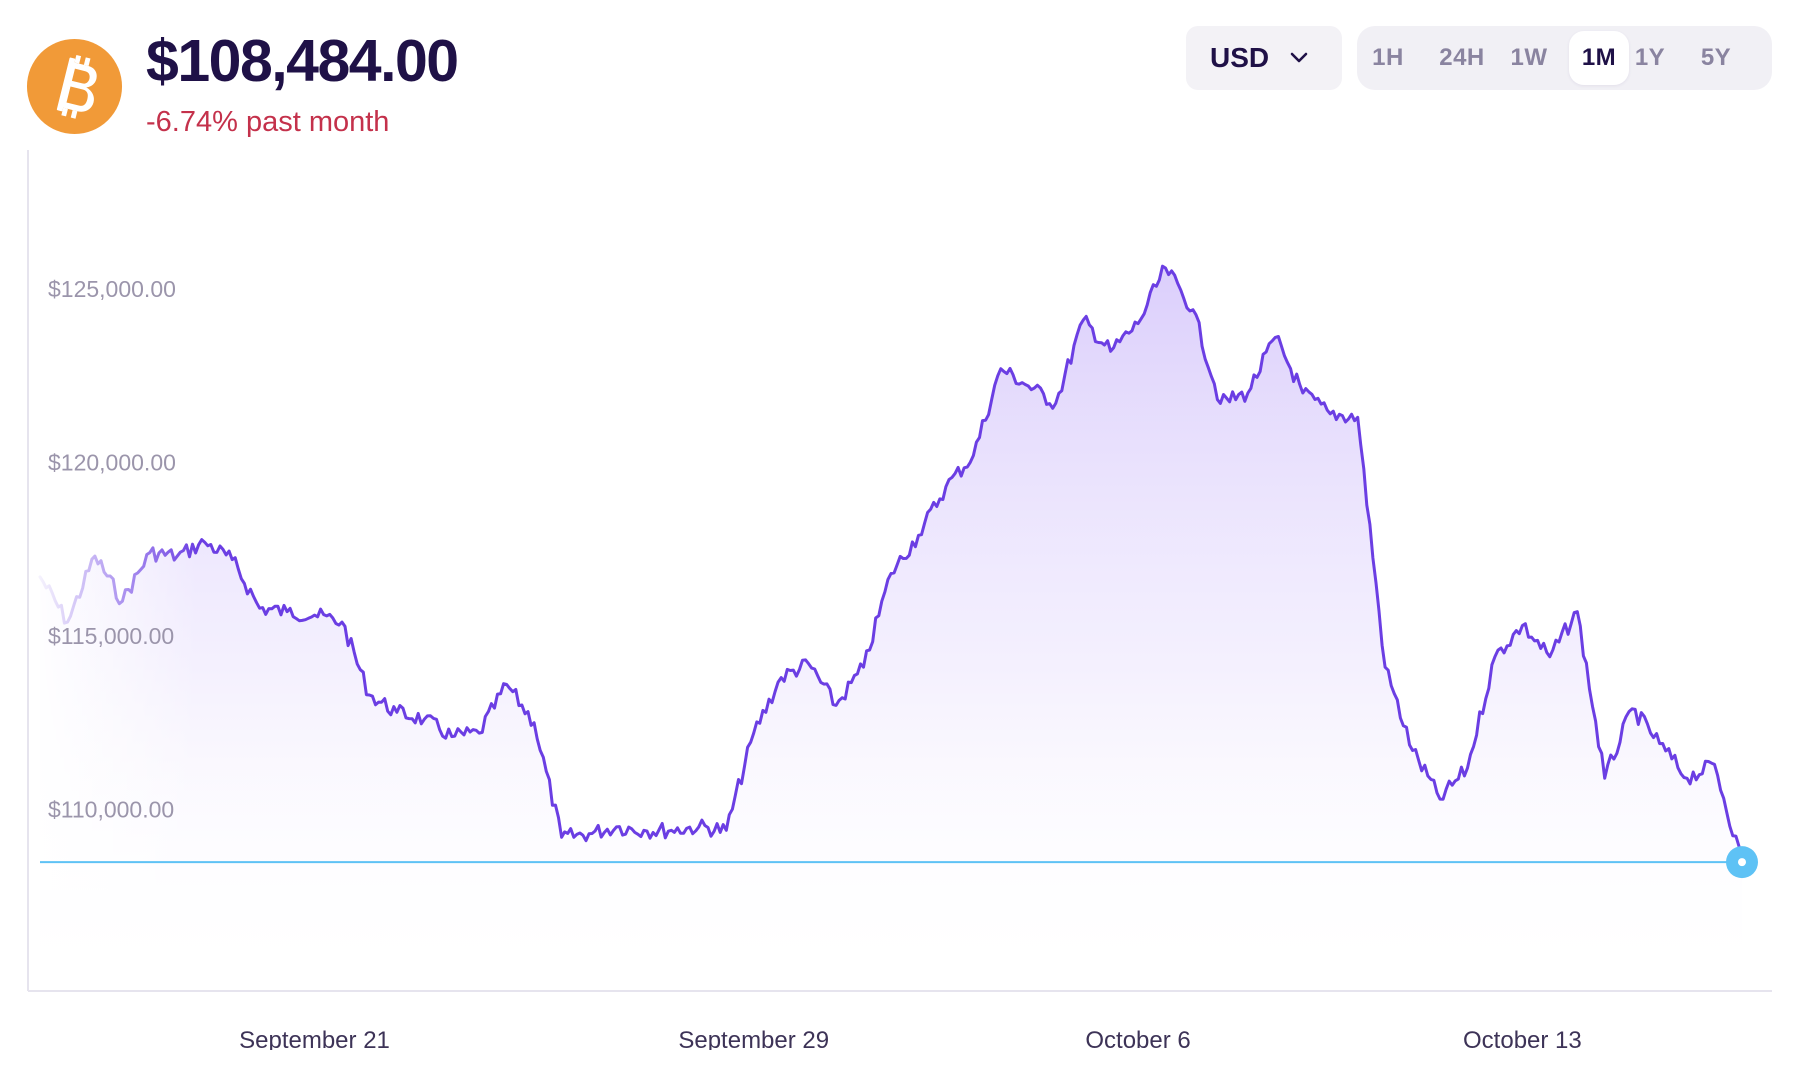 The height and width of the screenshot is (1090, 1794). I want to click on y-tick-label: $120,000.00, so click(112, 462).